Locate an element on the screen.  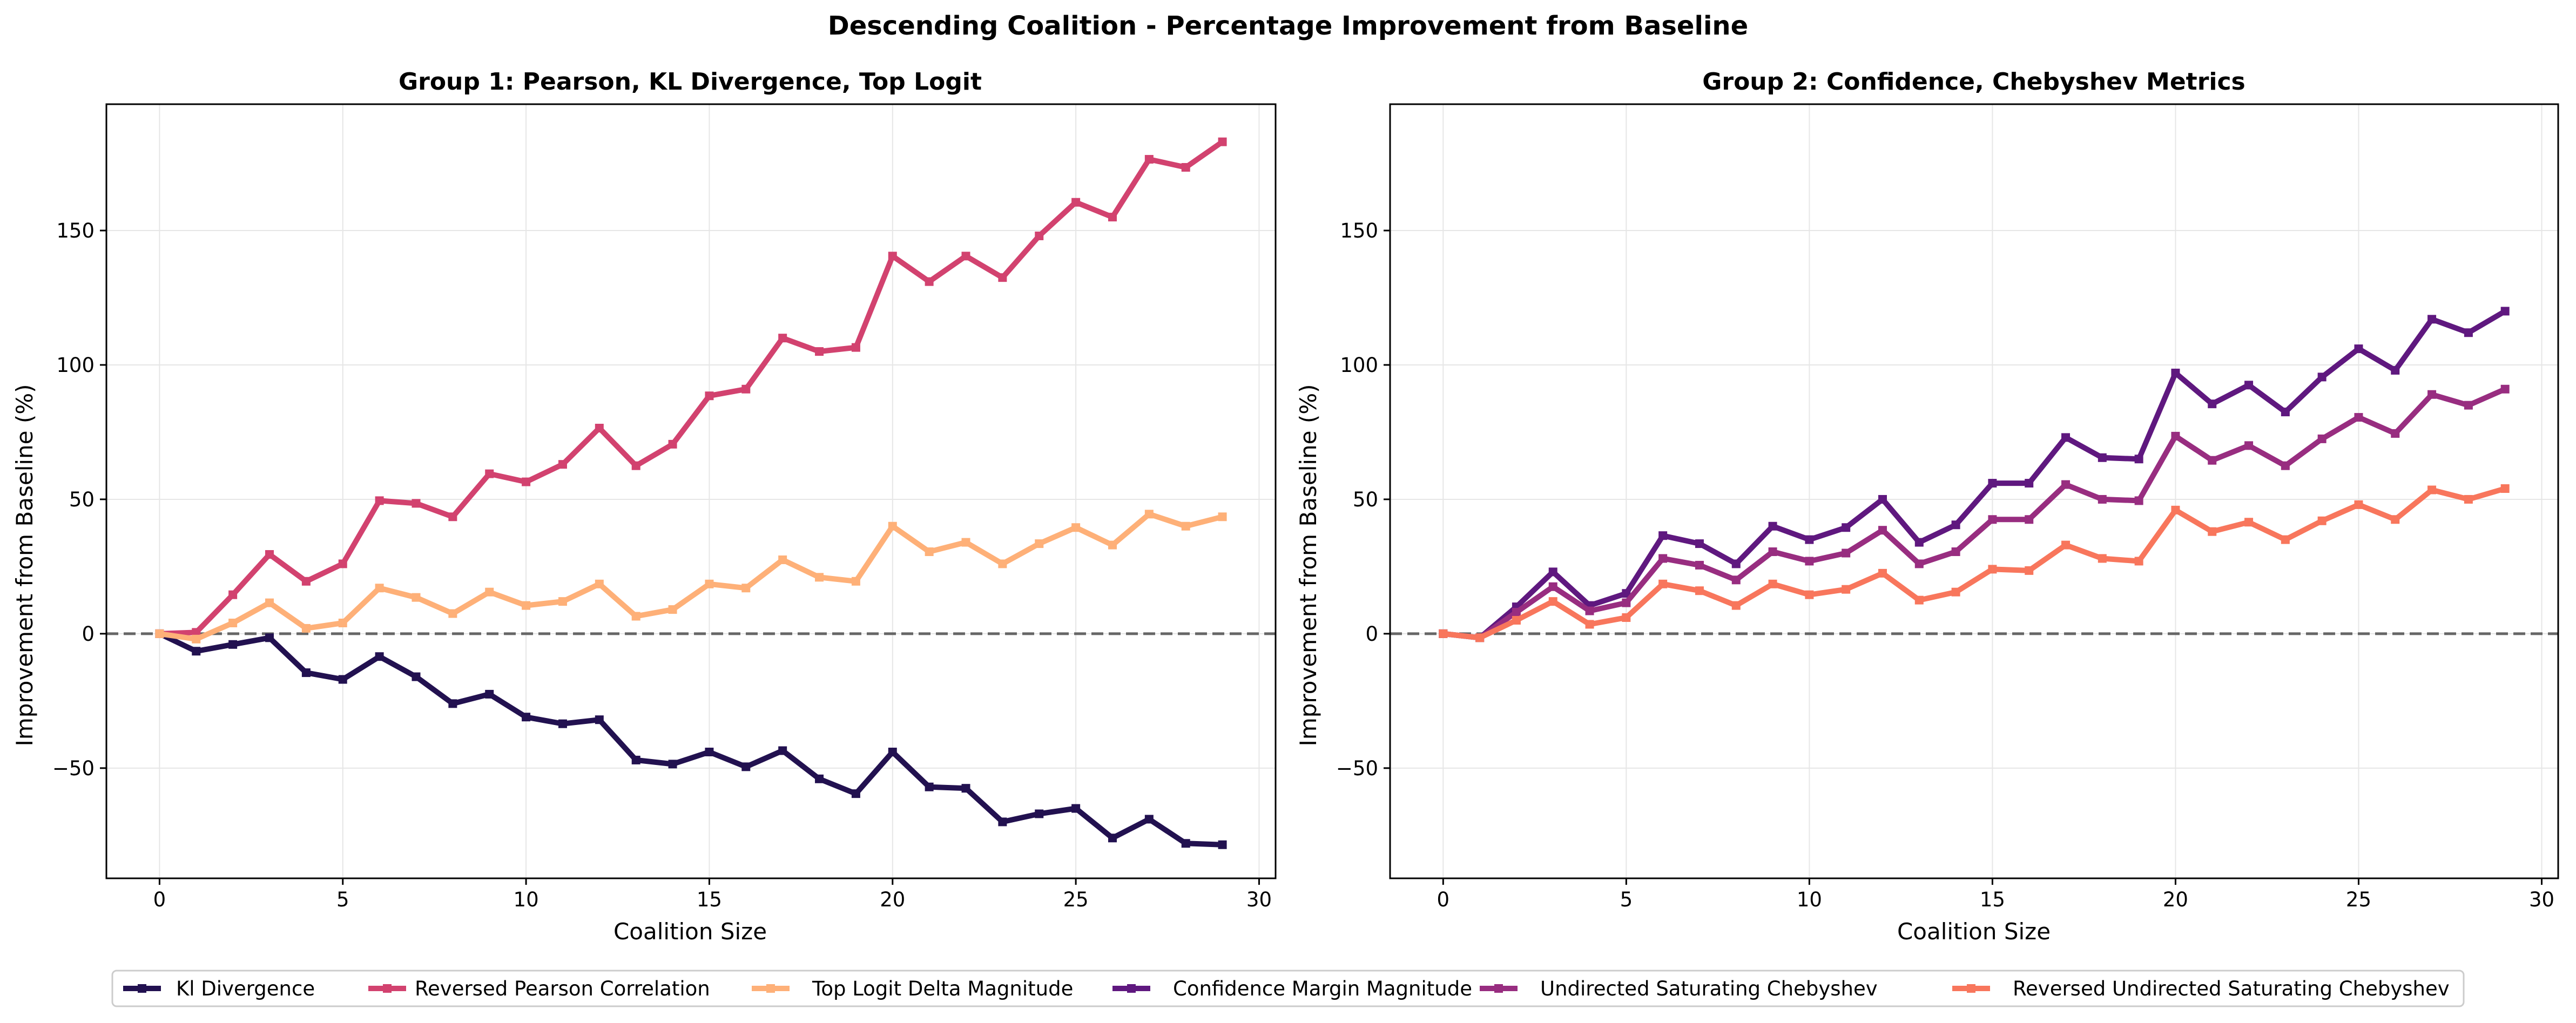
right-y-tick-label: 150 is located at coordinates (1359, 230).